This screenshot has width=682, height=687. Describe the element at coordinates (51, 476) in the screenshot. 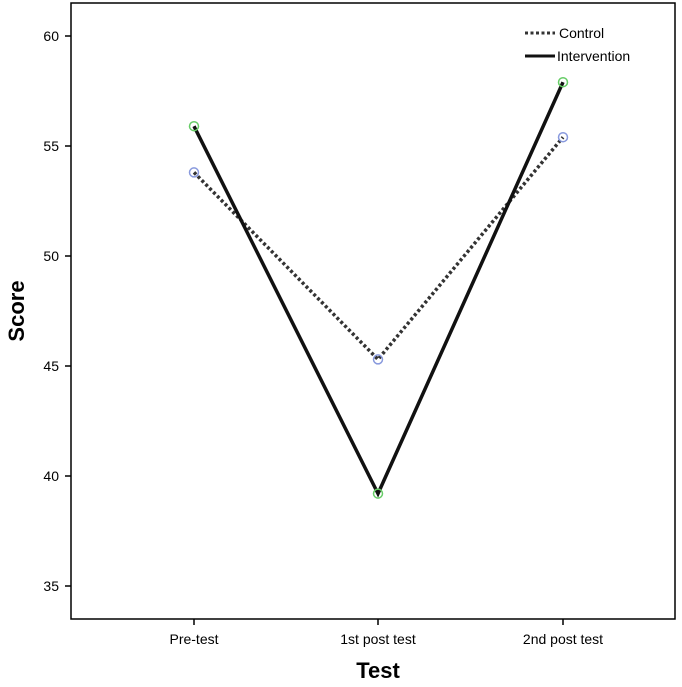

I see `y-tick-label: 40` at that location.